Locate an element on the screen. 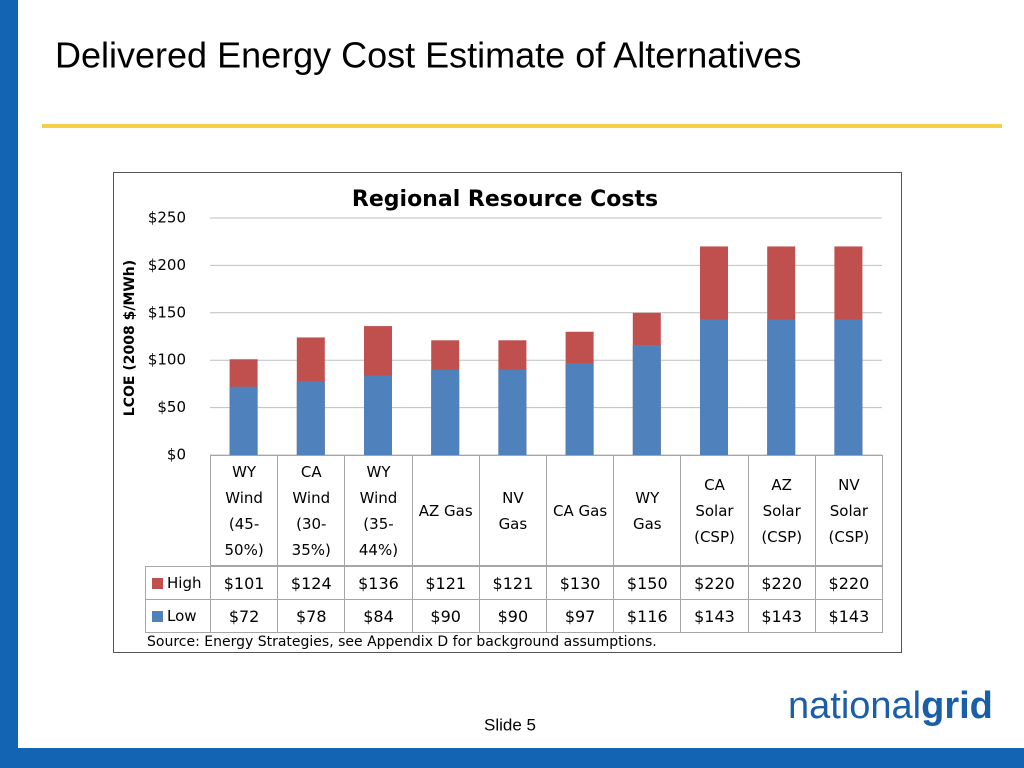 The width and height of the screenshot is (1024, 768). logo: nationalgrid is located at coordinates (890, 706).